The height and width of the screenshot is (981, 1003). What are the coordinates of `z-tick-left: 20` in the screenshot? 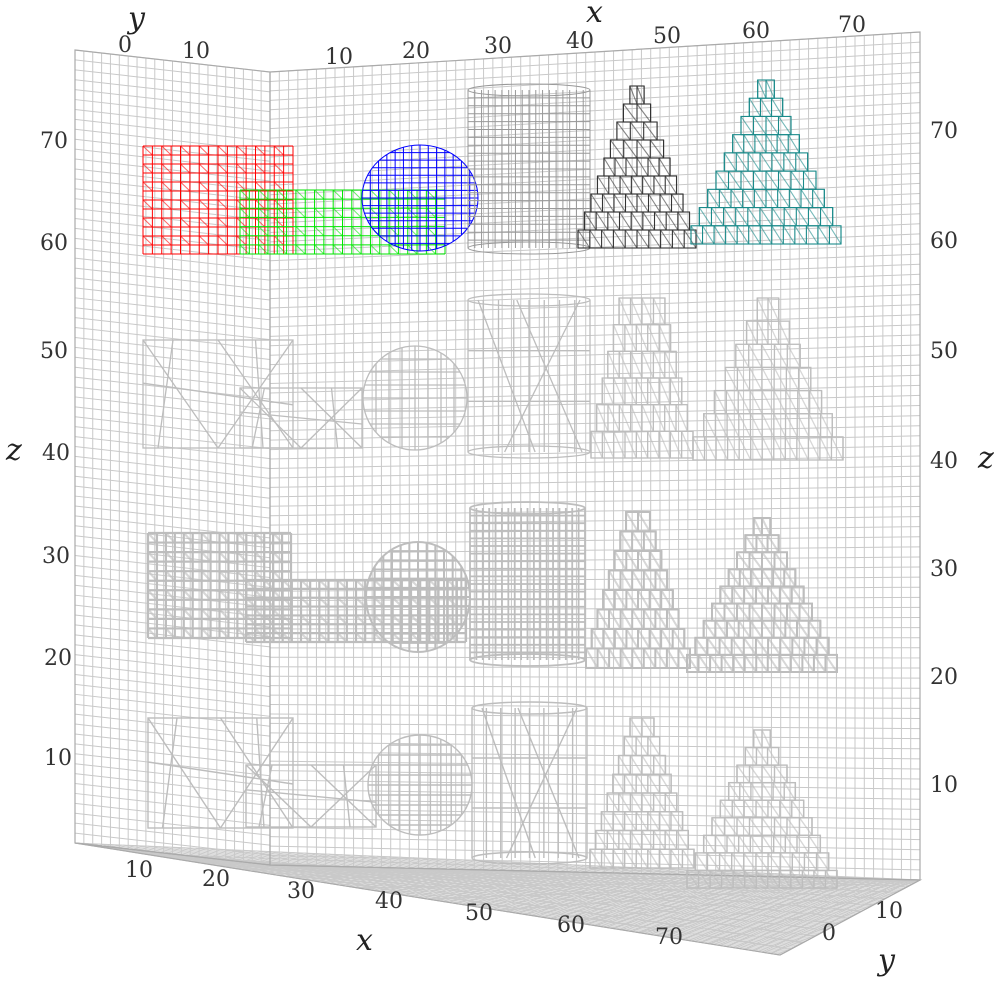 It's located at (58, 658).